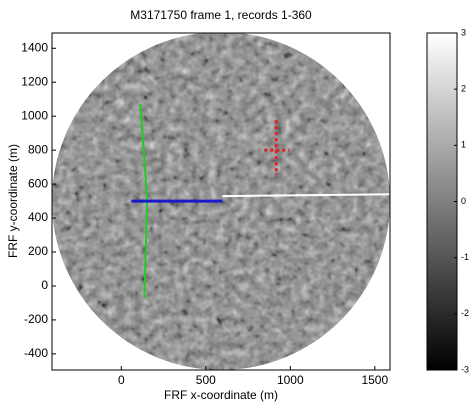  I want to click on x-tick-label: 500, so click(206, 380).